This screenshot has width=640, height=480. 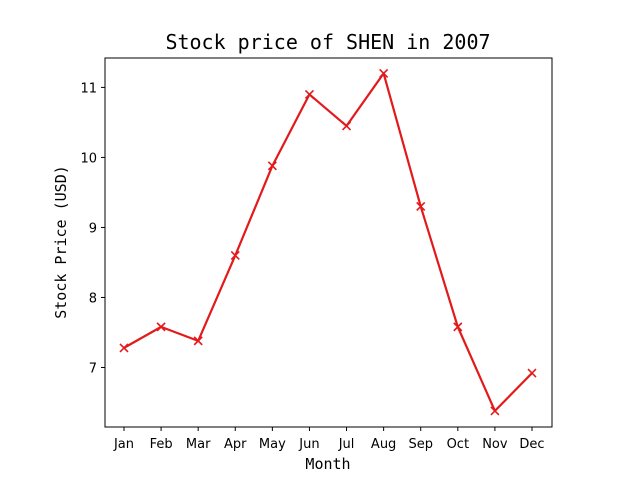 I want to click on y-tick-label: 11, so click(x=88, y=88).